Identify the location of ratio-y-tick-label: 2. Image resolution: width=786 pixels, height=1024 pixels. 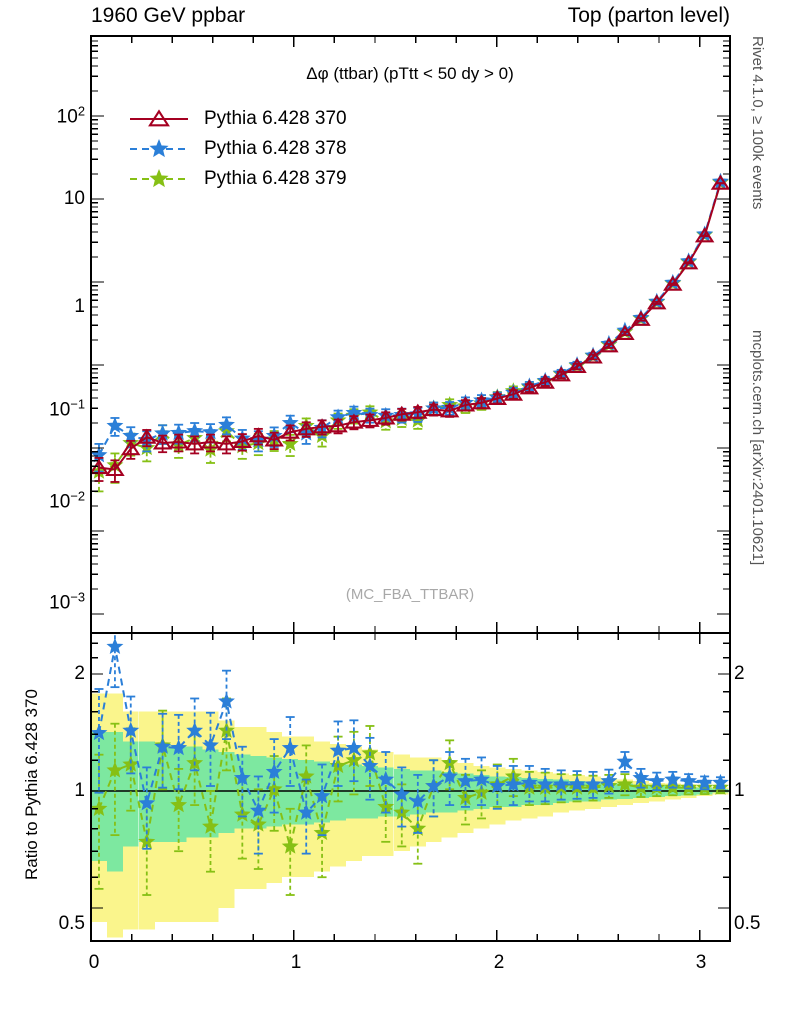
(79, 673).